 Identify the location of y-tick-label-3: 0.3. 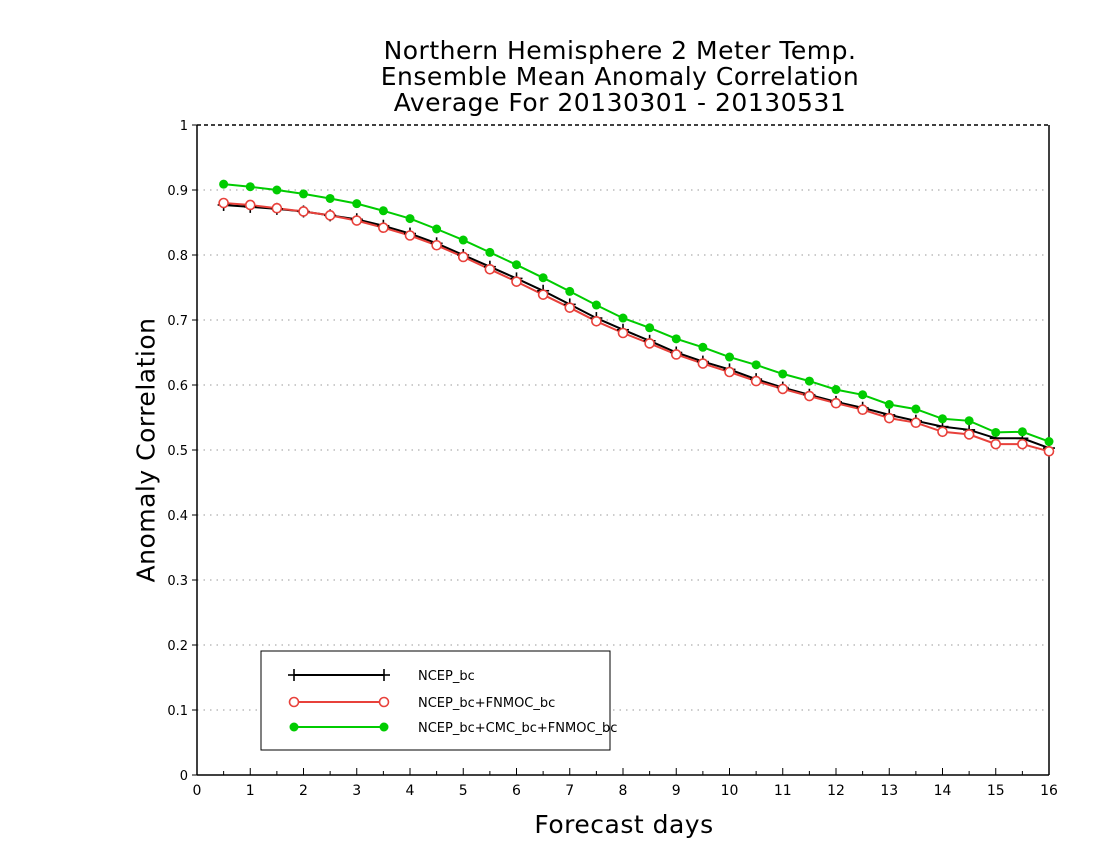
(177, 581).